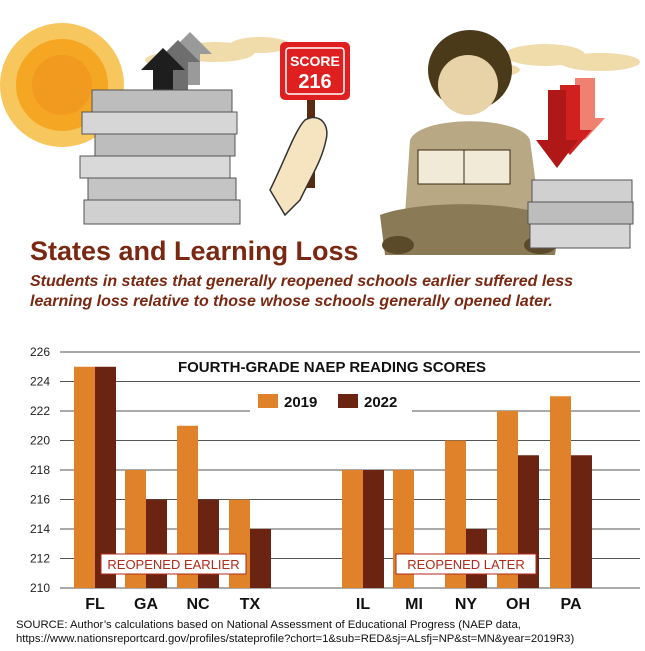 This screenshot has width=645, height=651. I want to click on y-tick-label: 226, so click(40, 352).